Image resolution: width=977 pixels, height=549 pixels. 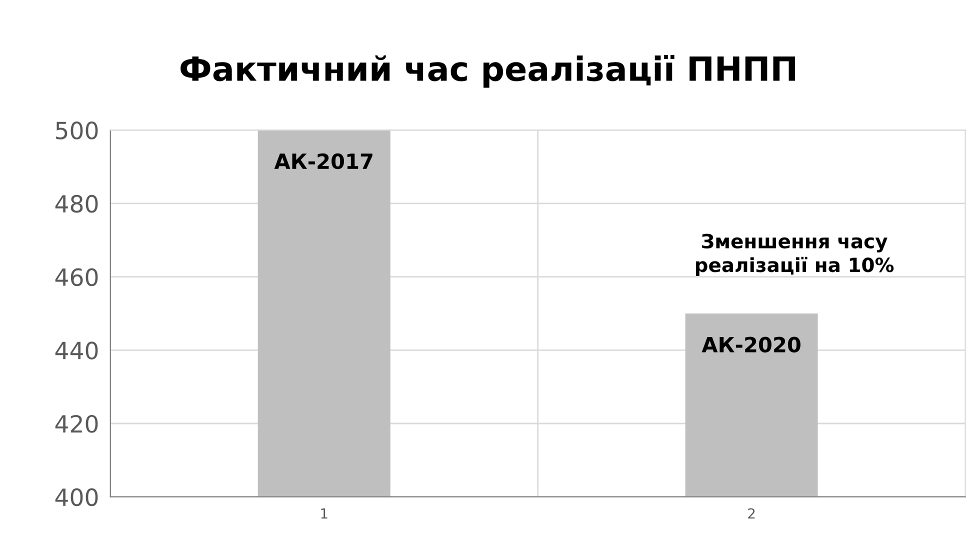 What do you see at coordinates (76, 497) in the screenshot?
I see `y-tick-label: 400` at bounding box center [76, 497].